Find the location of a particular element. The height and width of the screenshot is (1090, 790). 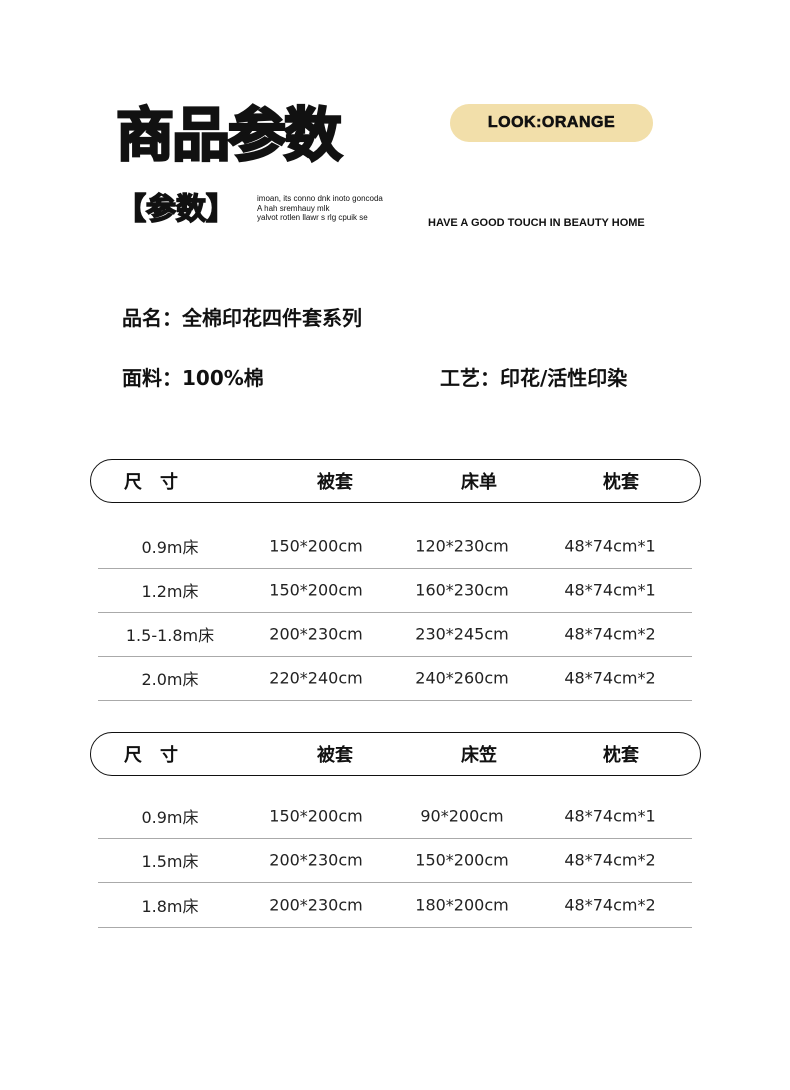

table-cell: 240*260cm is located at coordinates (462, 678).